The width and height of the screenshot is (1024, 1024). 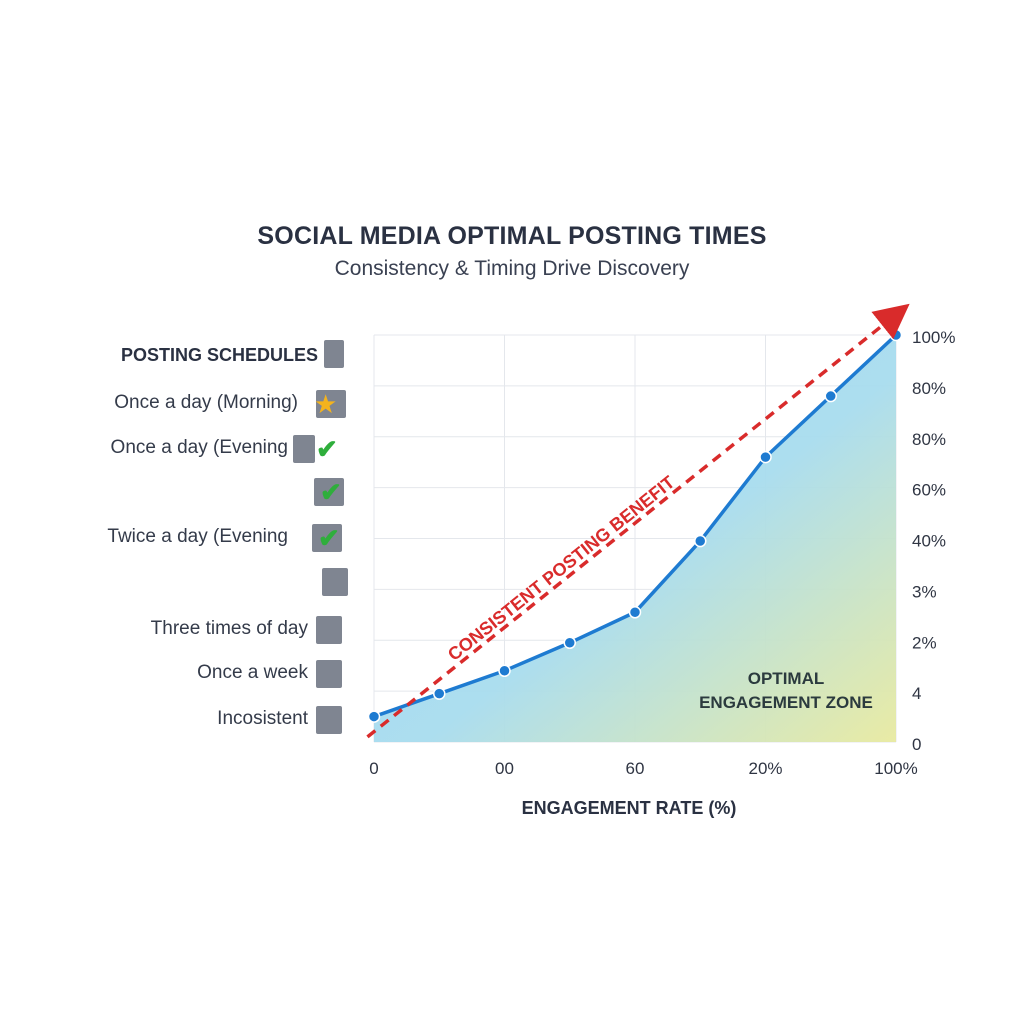 I want to click on x-tick-label: 20%, so click(x=765, y=768).